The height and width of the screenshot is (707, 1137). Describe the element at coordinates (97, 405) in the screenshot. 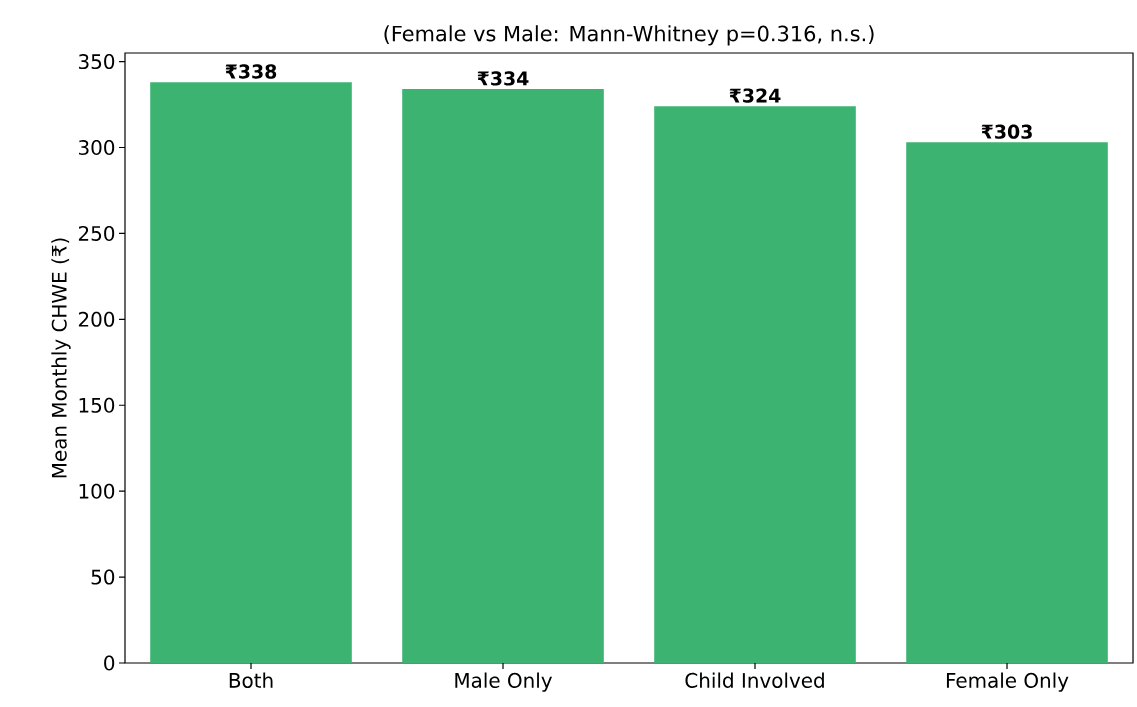

I see `y-tick-label: 150` at that location.